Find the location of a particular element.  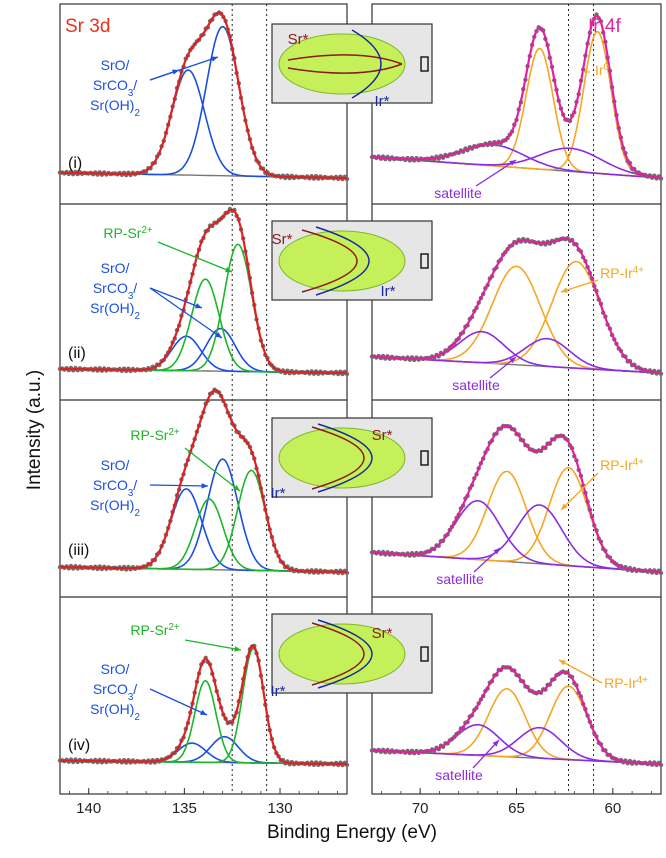

rp-ir-label-part: RP-Ir is located at coordinates (616, 465).